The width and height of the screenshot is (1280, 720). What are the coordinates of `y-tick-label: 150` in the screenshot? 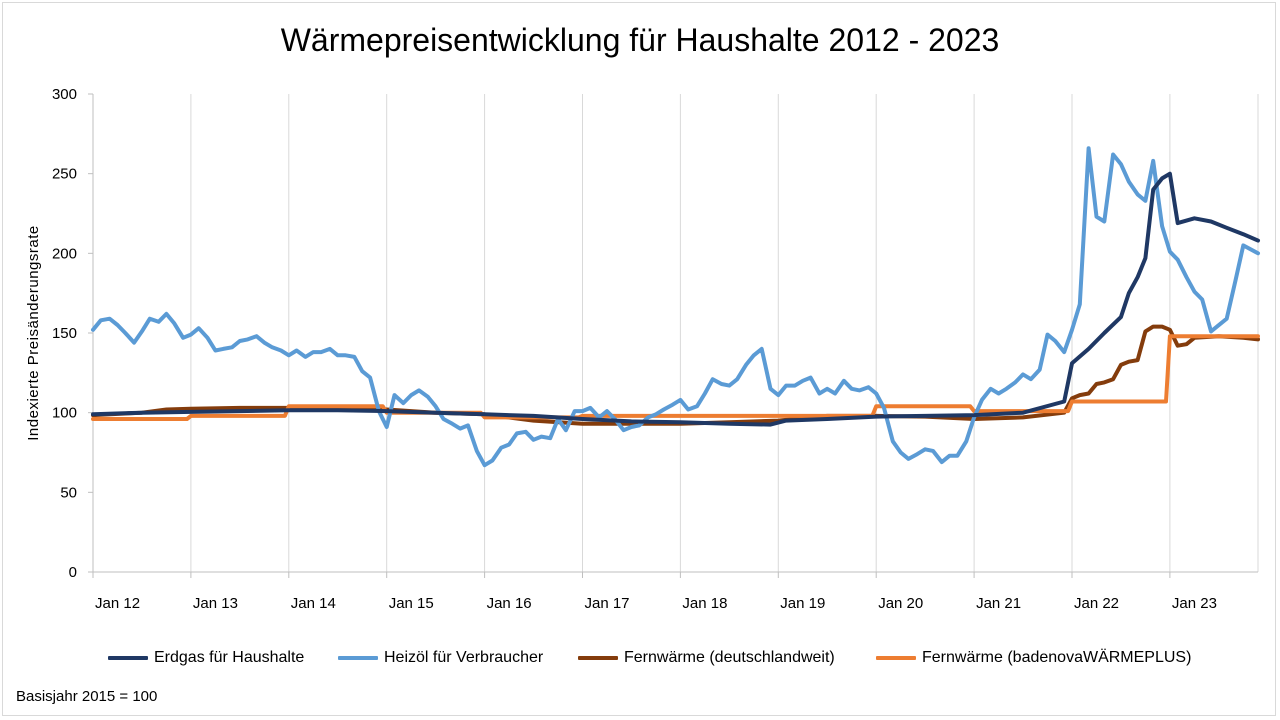 It's located at (64, 333).